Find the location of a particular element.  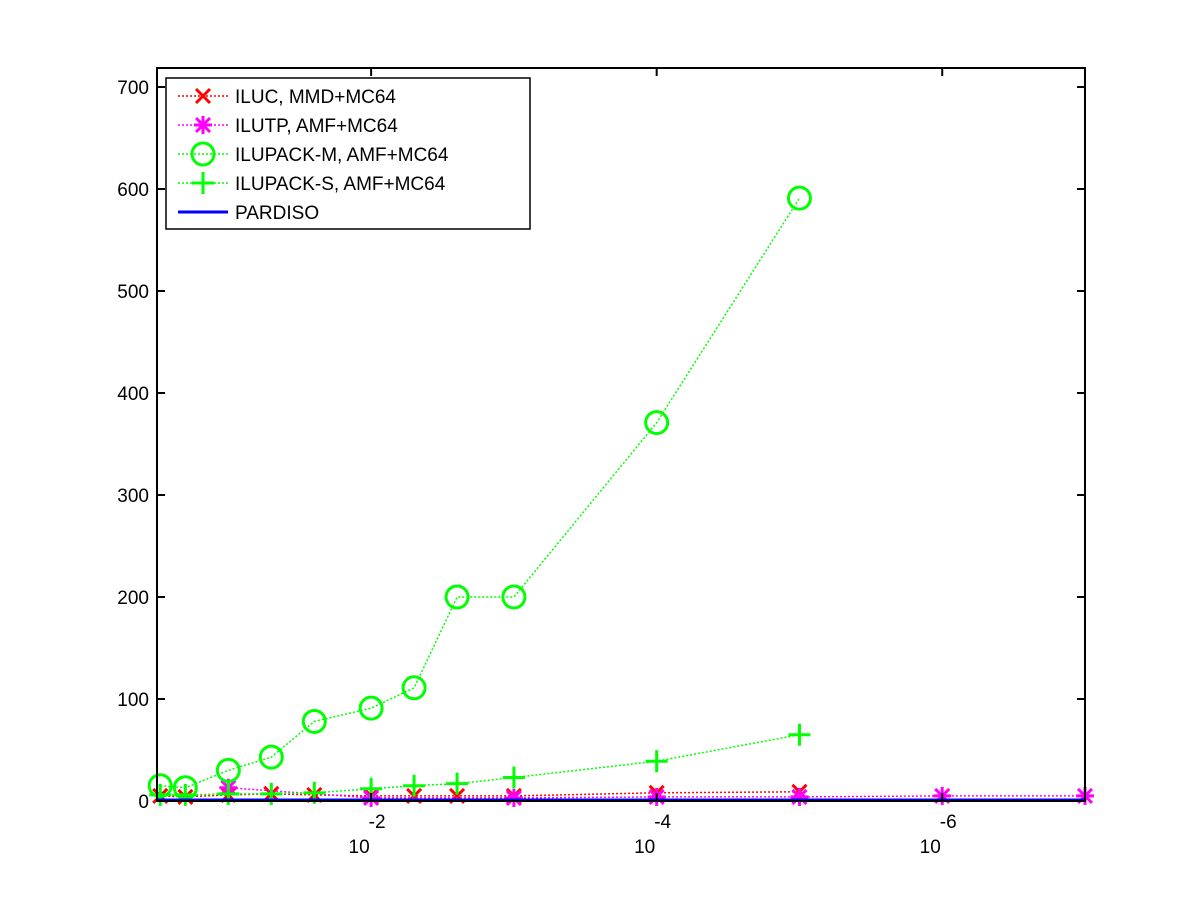

y-tick-label: 300 is located at coordinates (133, 496).